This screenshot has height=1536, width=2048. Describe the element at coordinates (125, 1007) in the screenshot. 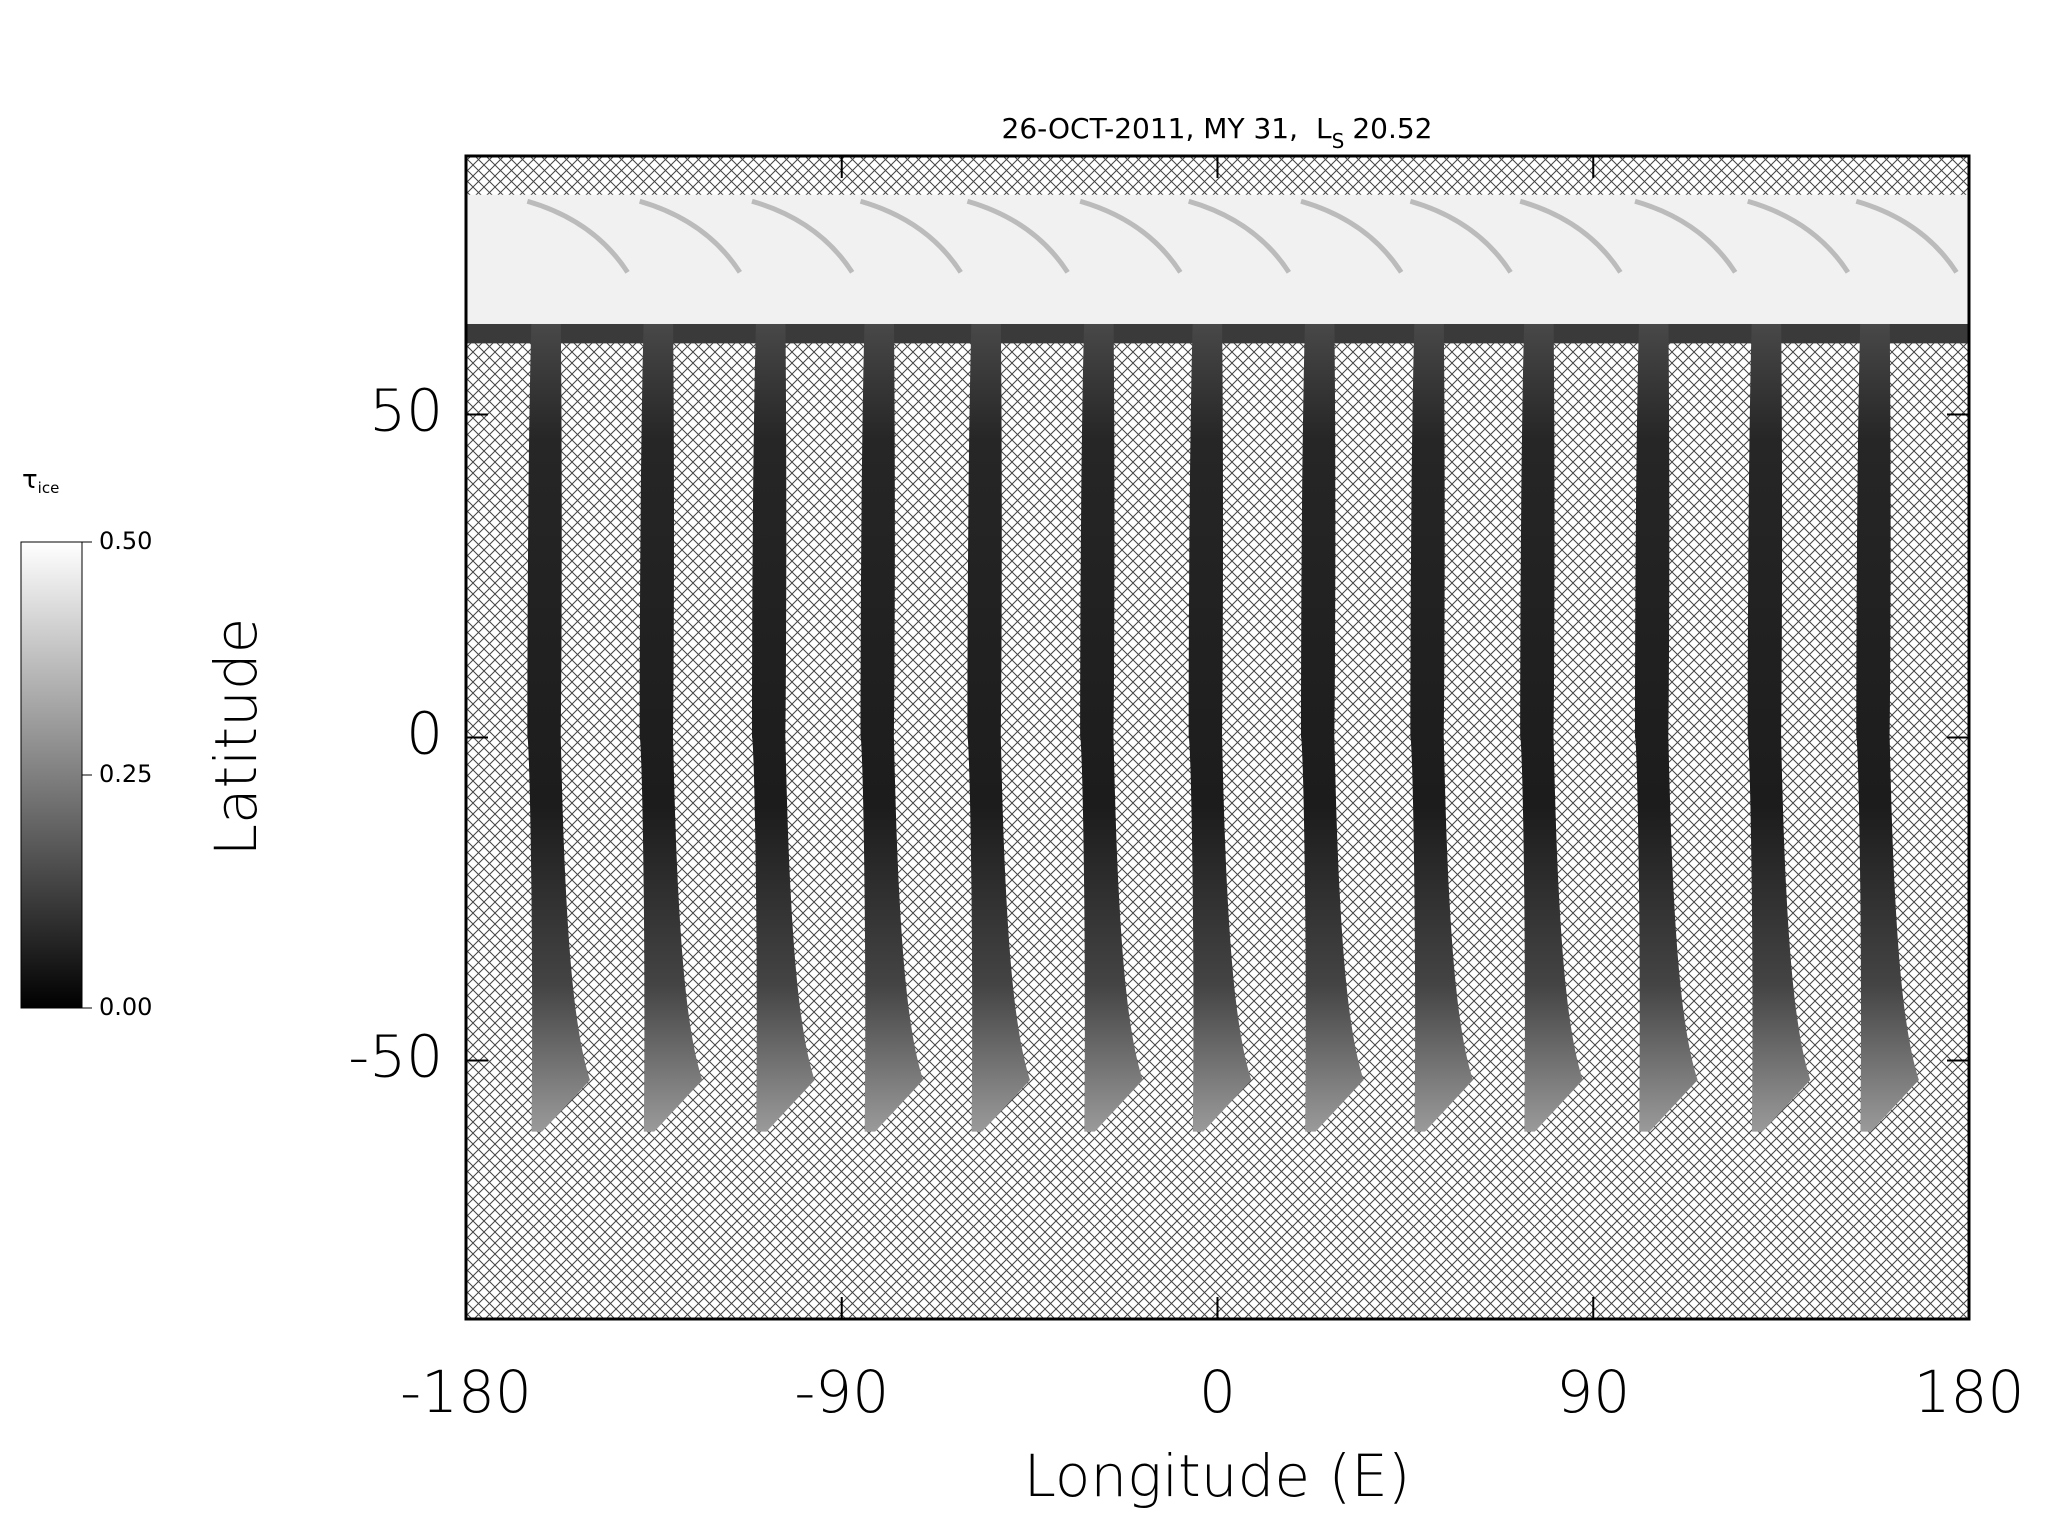

I see `colorbar-tick-label: 0.00` at that location.